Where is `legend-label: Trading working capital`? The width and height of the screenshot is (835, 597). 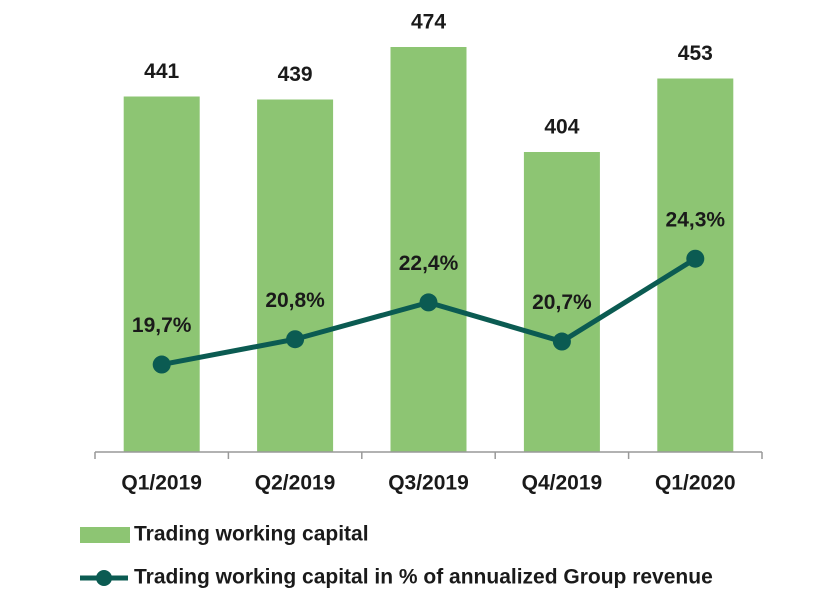
legend-label: Trading working capital is located at coordinates (251, 534).